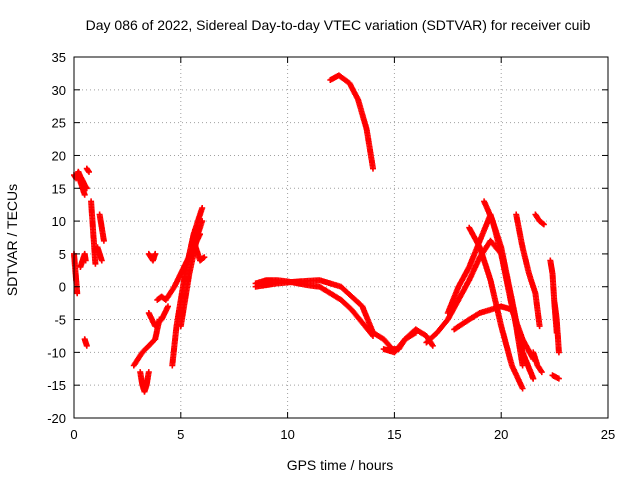 The width and height of the screenshot is (640, 480). Describe the element at coordinates (59, 123) in the screenshot. I see `y-tick-label: 25` at that location.